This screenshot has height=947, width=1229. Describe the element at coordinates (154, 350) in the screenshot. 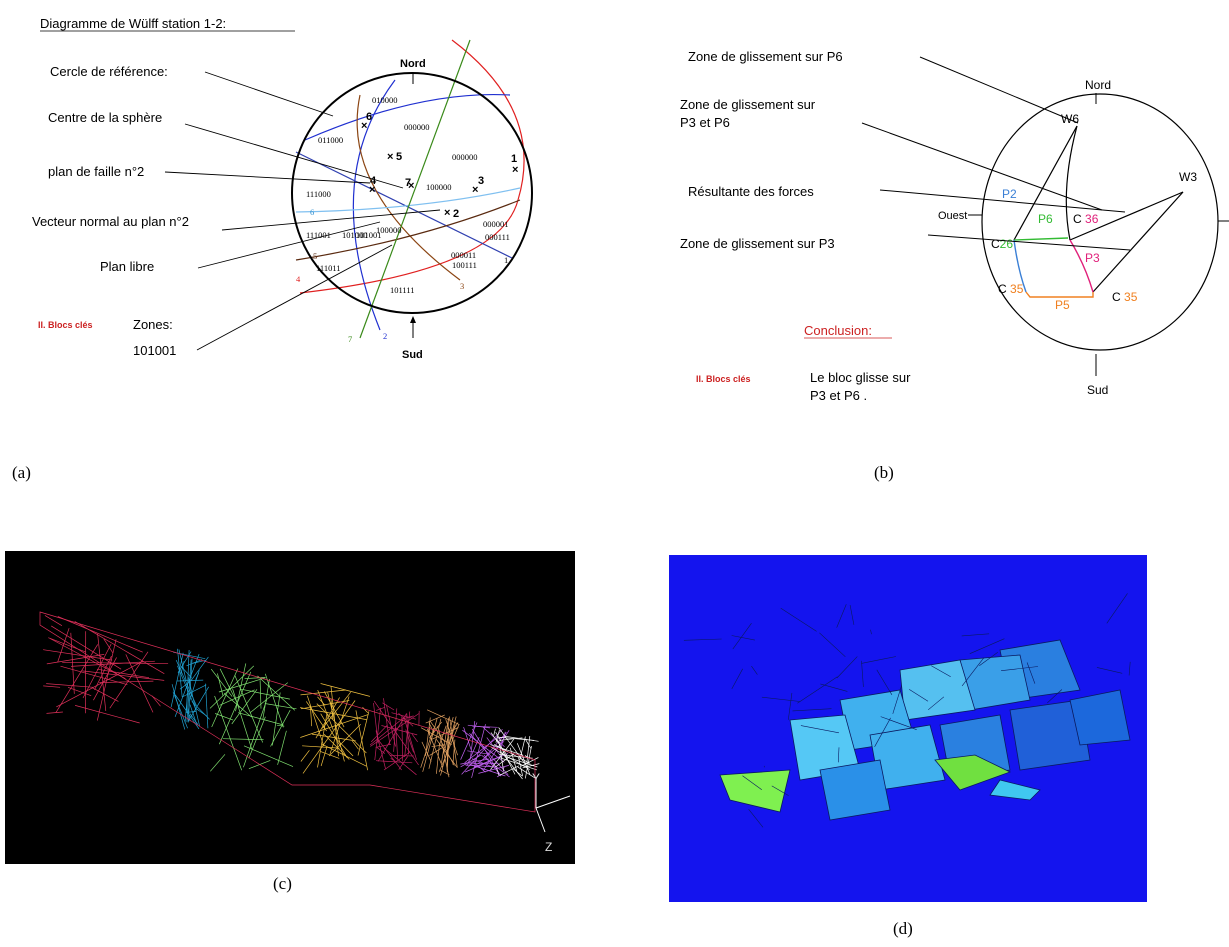

I see `label-zones-value: 101001` at that location.